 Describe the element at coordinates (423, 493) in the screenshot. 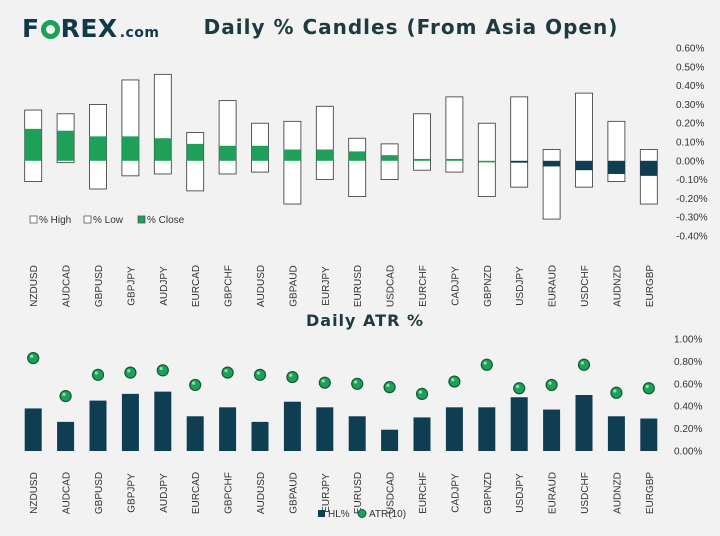

I see `atr-category-label: EURCHF` at that location.